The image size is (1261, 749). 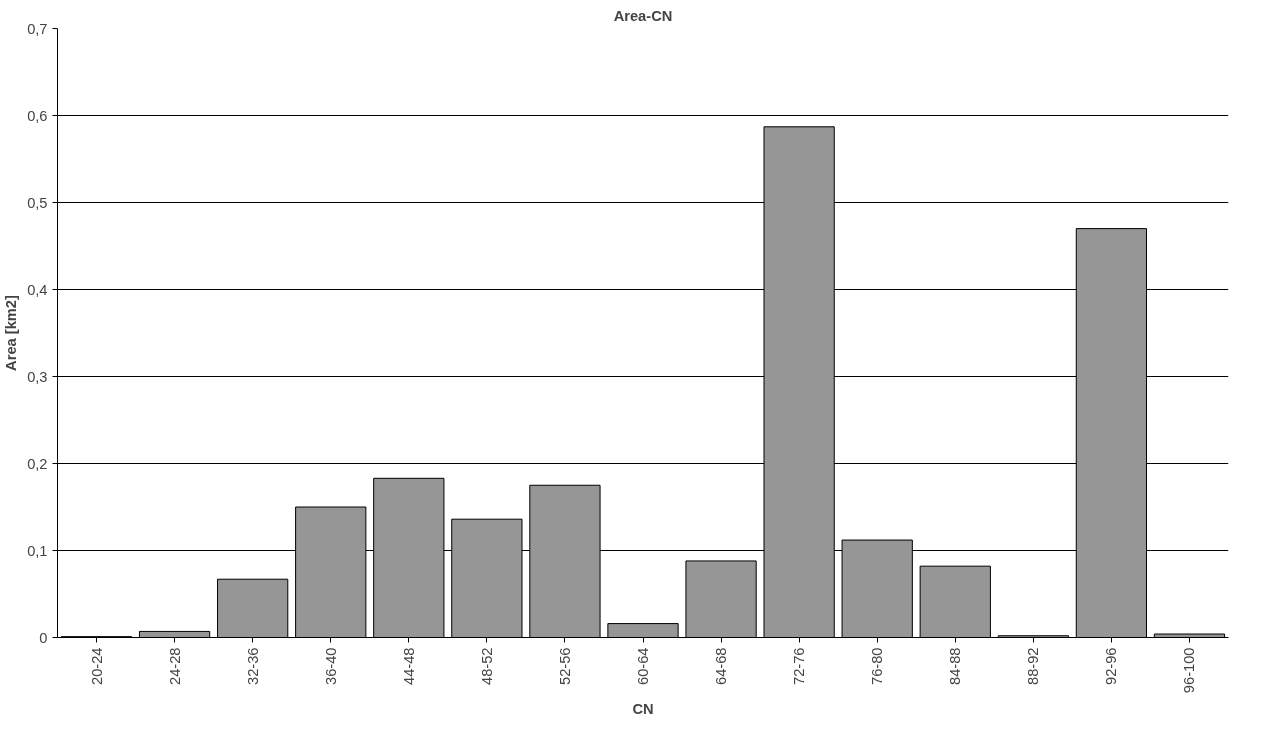 I want to click on x-tick-label: 88-92, so click(x=1033, y=666).